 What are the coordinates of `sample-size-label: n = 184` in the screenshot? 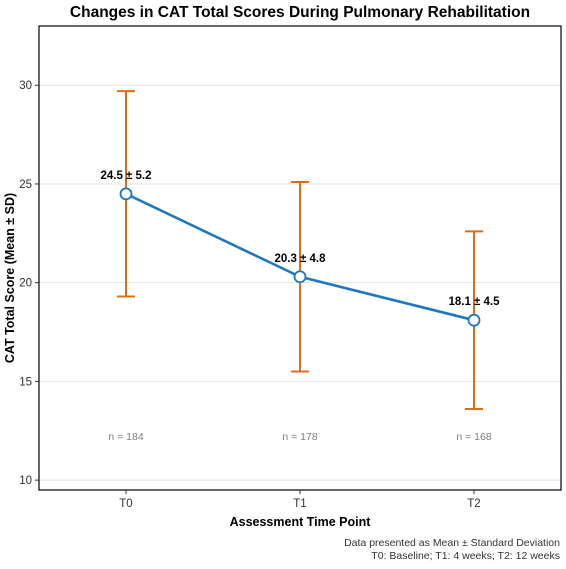 It's located at (125, 437).